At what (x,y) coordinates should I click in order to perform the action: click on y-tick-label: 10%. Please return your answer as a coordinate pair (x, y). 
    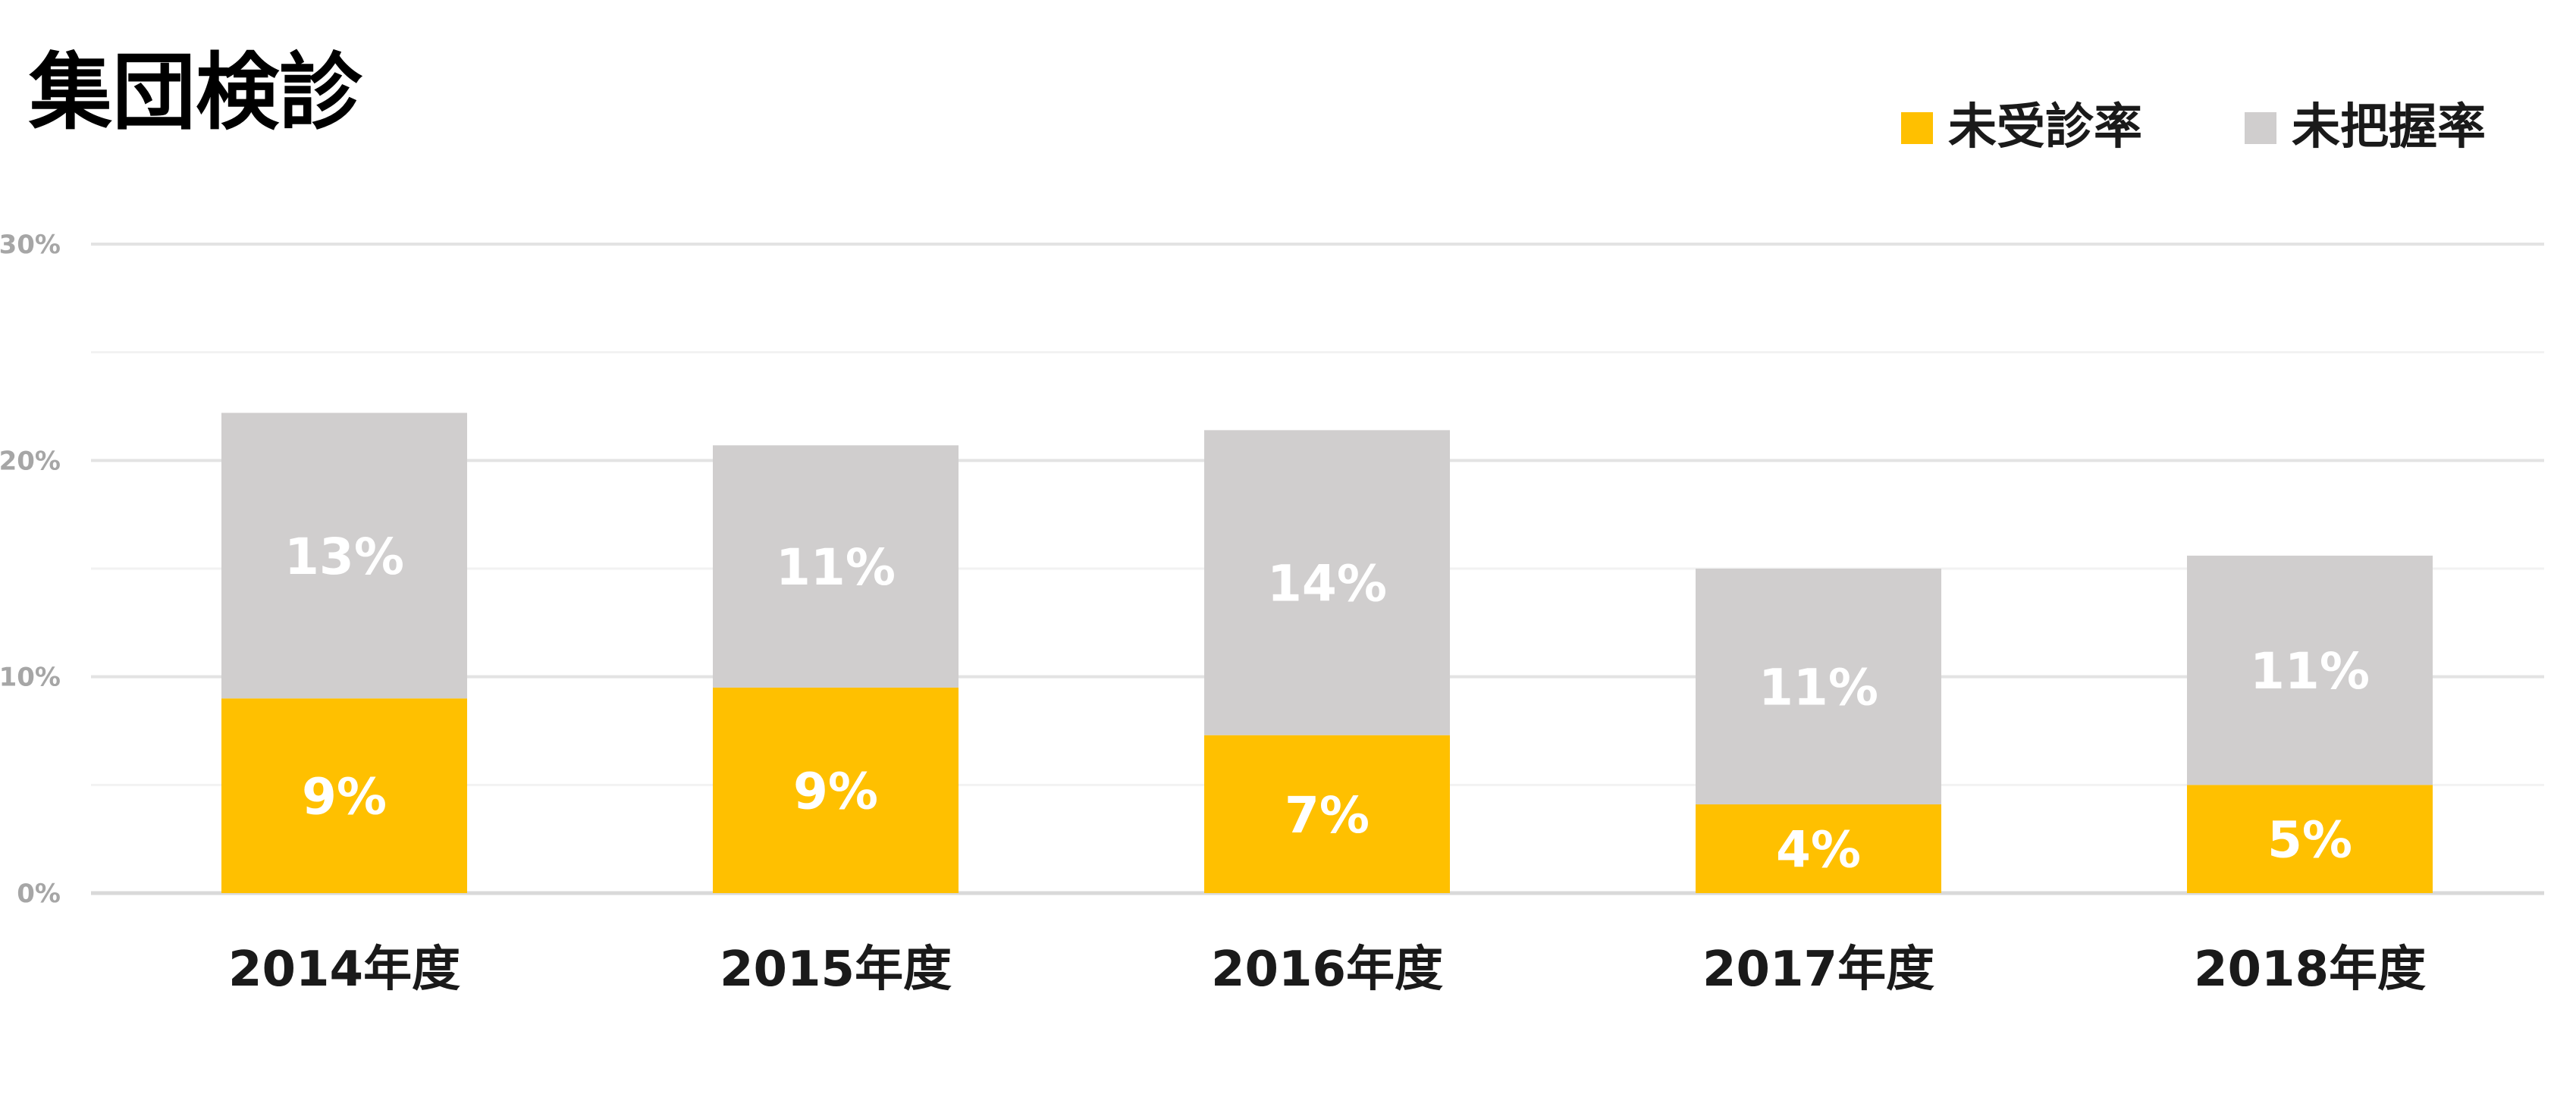
    Looking at the image, I should click on (30, 678).